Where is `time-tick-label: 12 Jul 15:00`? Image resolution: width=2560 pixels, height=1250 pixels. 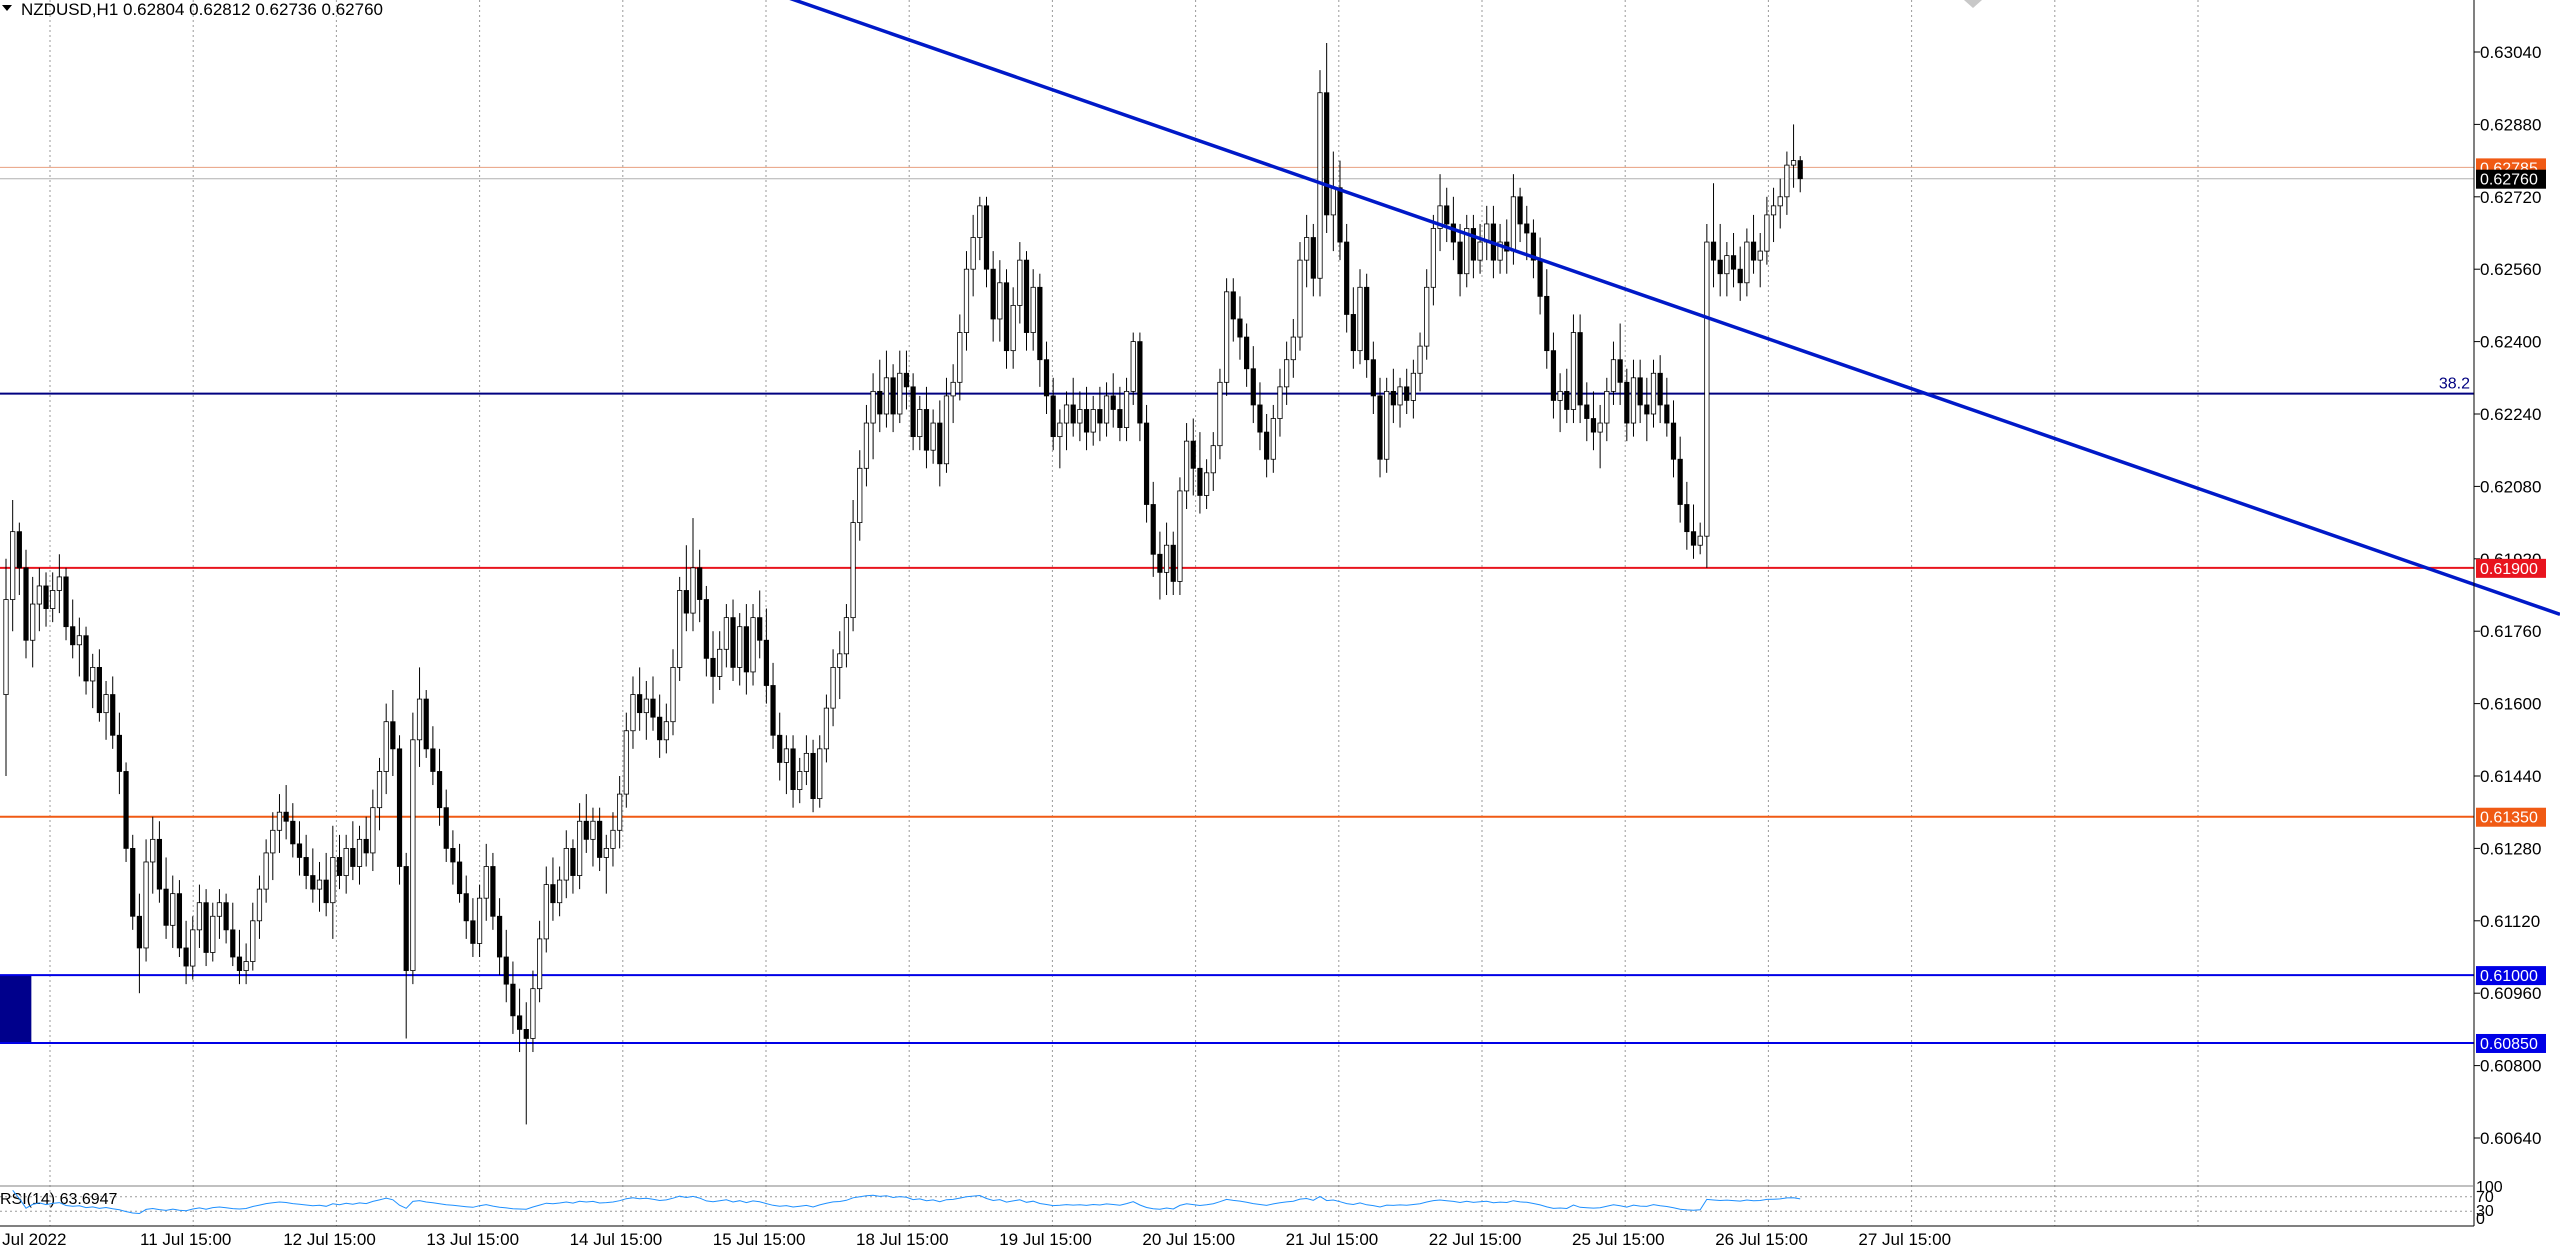
time-tick-label: 12 Jul 15:00 is located at coordinates (329, 1239).